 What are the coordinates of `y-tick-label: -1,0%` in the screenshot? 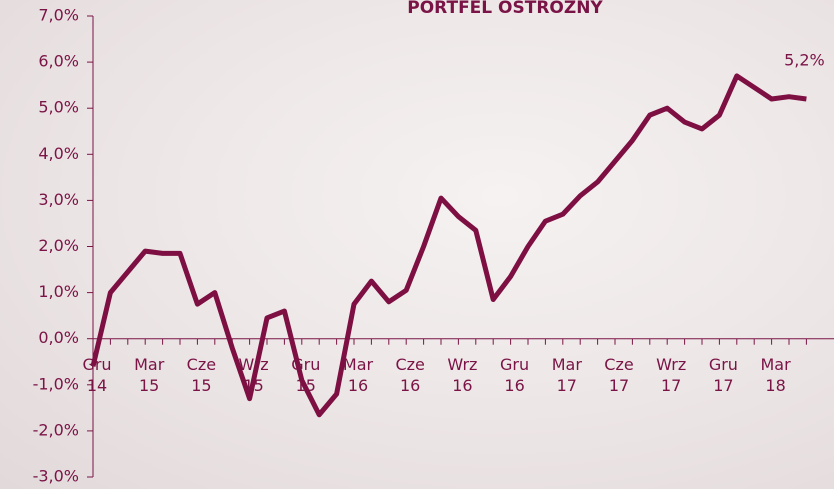 It's located at (56, 383).